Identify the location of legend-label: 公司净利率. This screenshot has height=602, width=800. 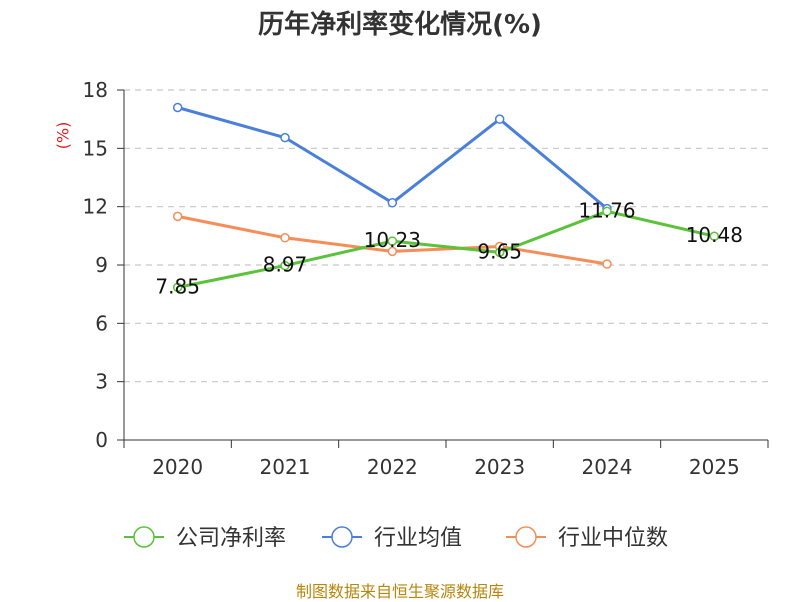
(231, 538).